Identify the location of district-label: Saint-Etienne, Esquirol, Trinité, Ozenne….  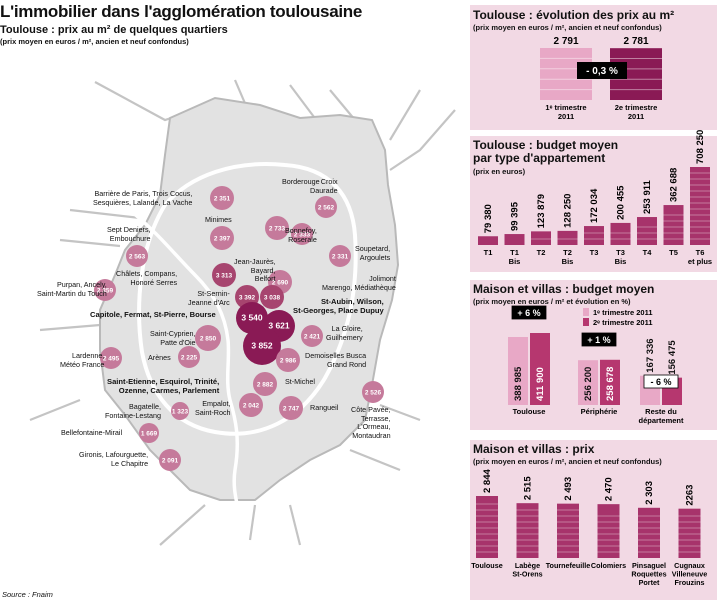
(163, 386).